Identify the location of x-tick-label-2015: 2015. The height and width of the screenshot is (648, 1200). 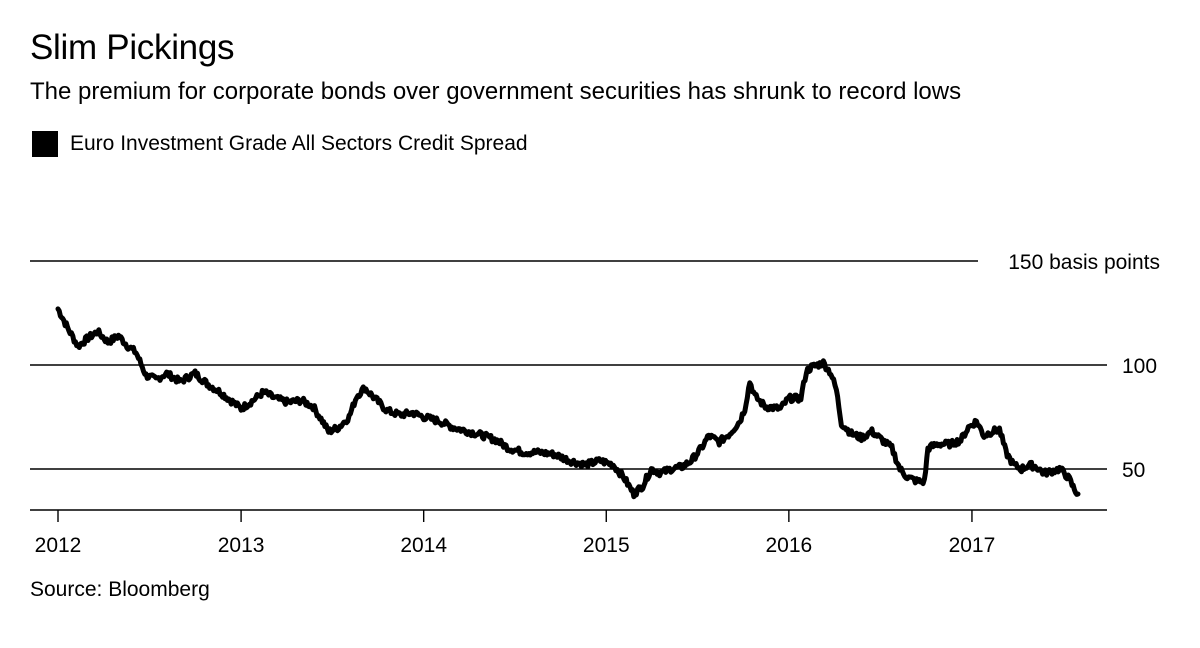
(606, 545).